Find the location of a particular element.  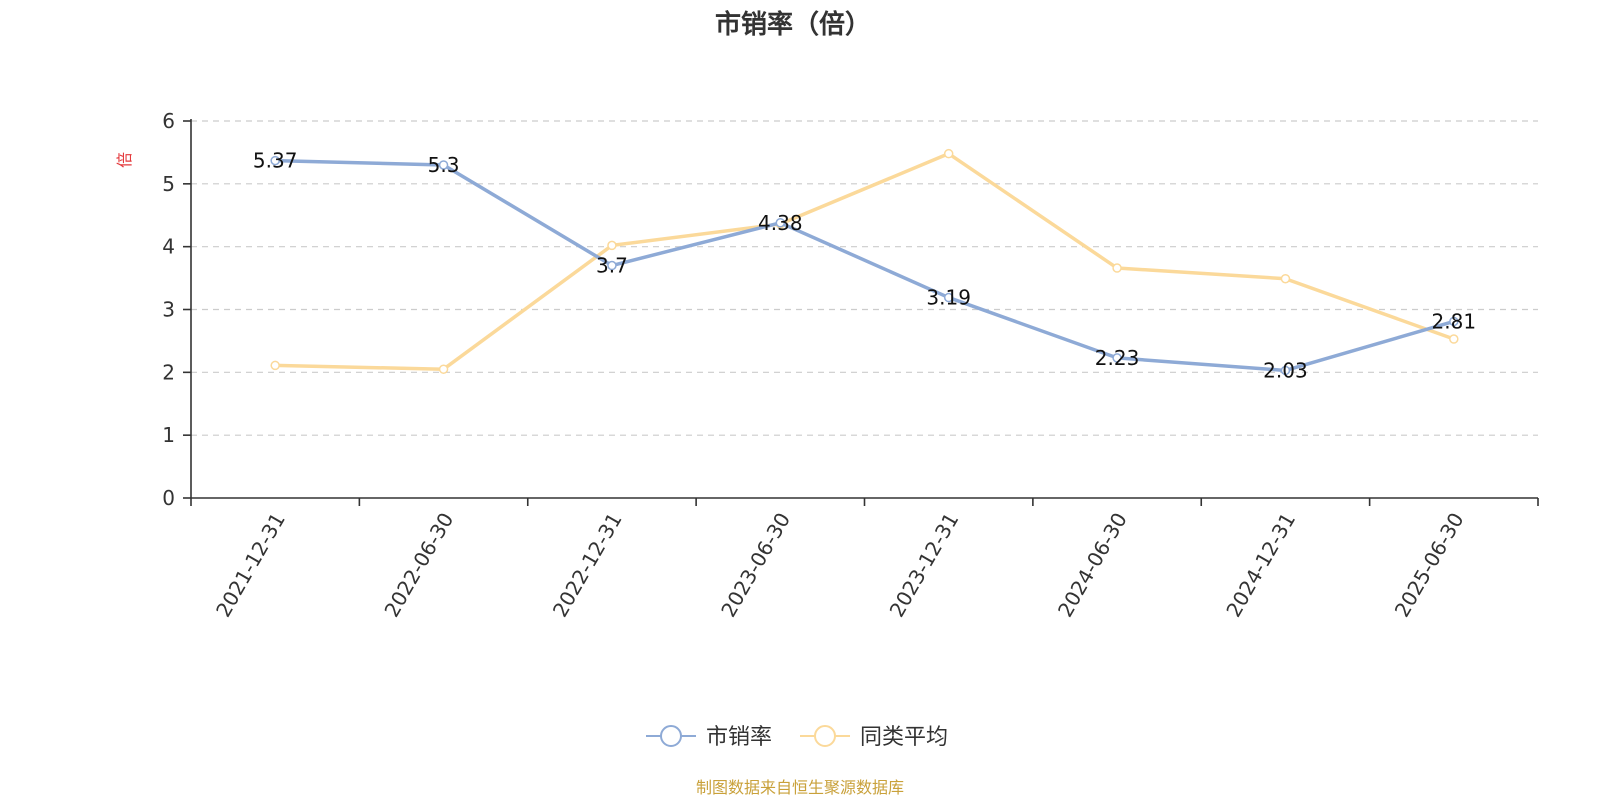

legend-label: 同类平均 is located at coordinates (904, 737).